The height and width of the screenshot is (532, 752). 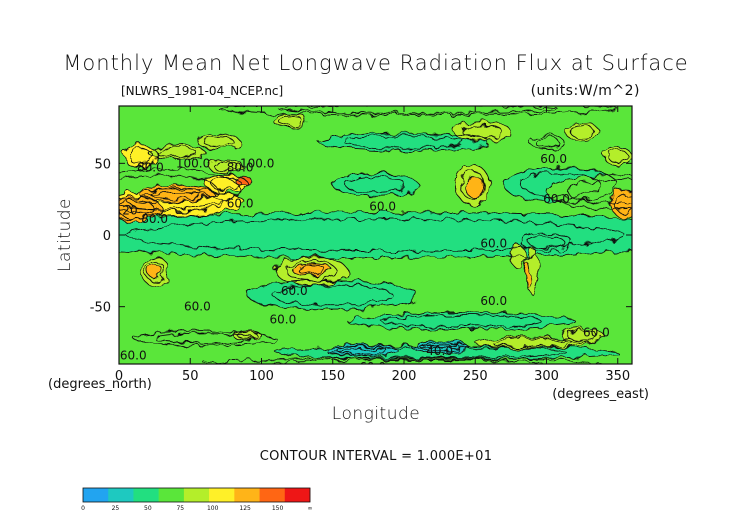 I want to click on x-tick-label-50: 50, so click(x=190, y=376).